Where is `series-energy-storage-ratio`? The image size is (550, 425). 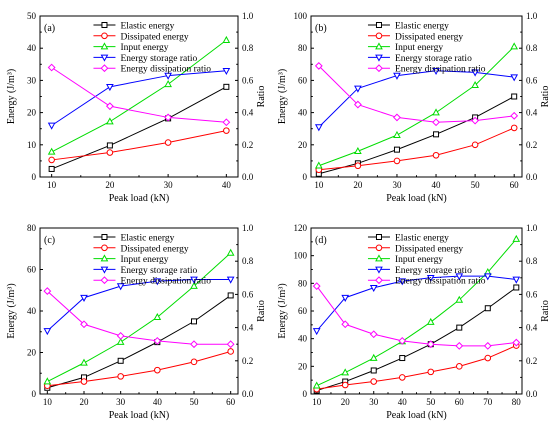
series-energy-storage-ratio is located at coordinates (416, 304).